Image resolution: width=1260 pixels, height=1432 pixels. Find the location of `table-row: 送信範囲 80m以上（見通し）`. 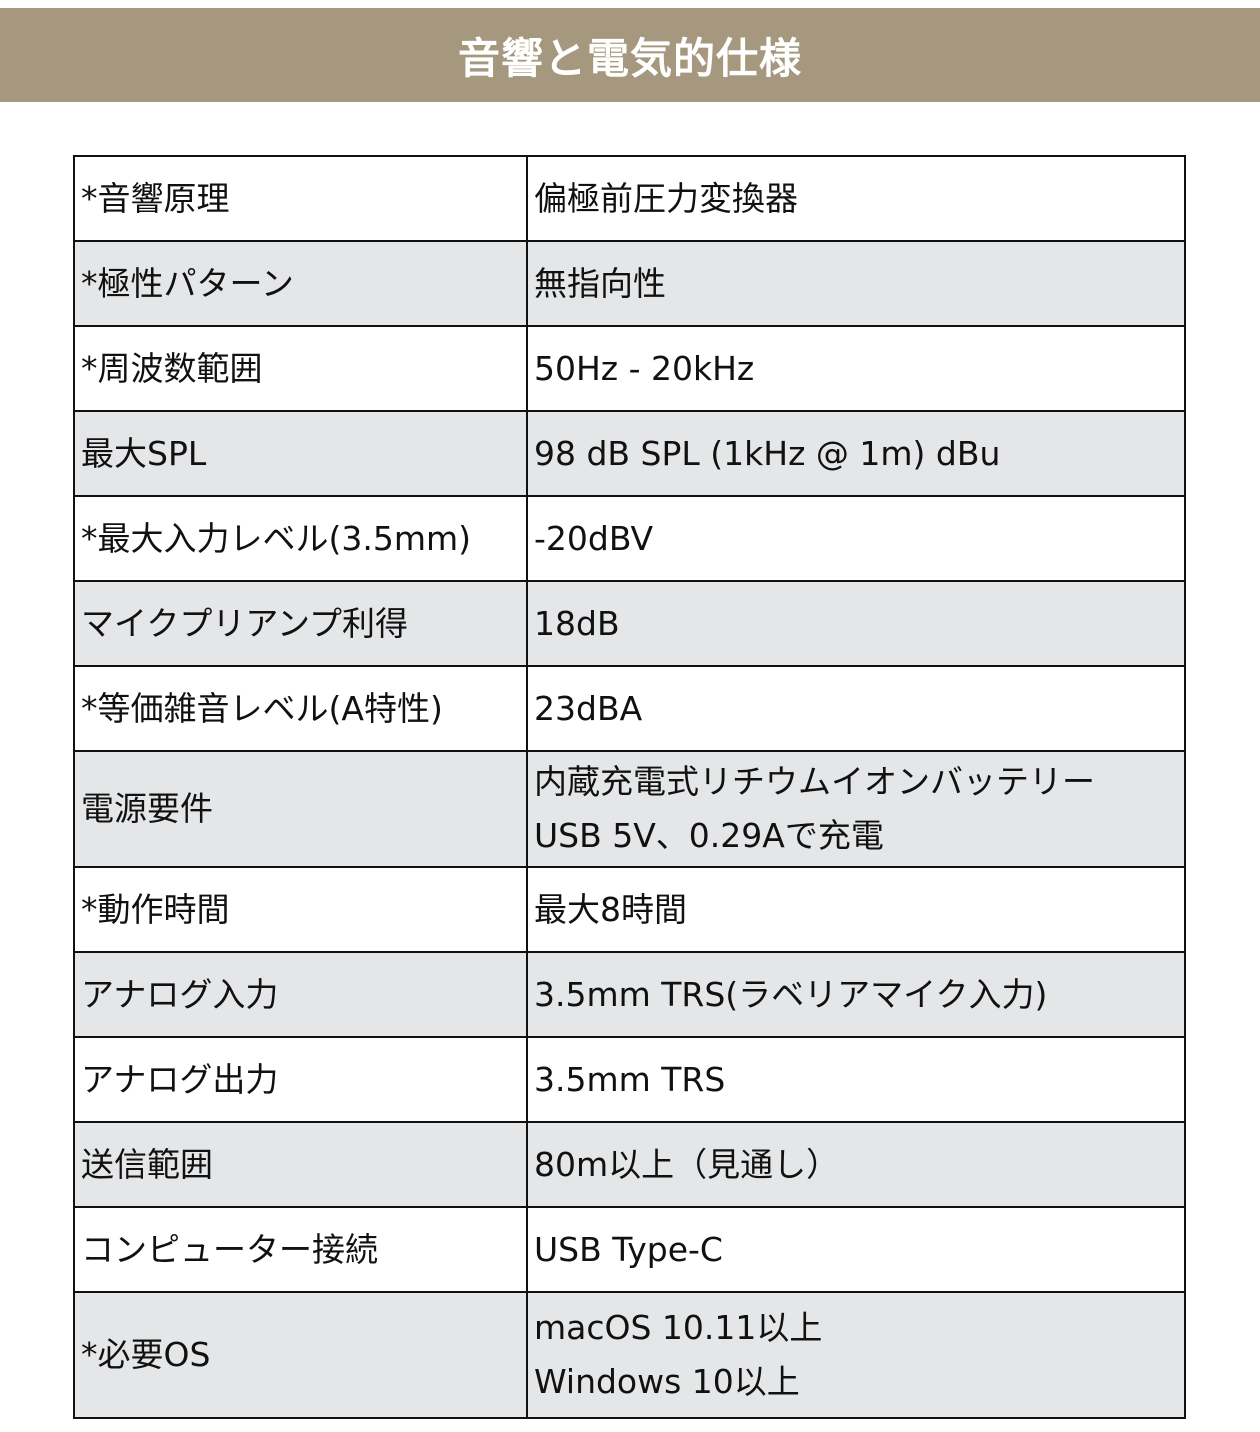

table-row: 送信範囲 80m以上（見通し） is located at coordinates (629, 1164).